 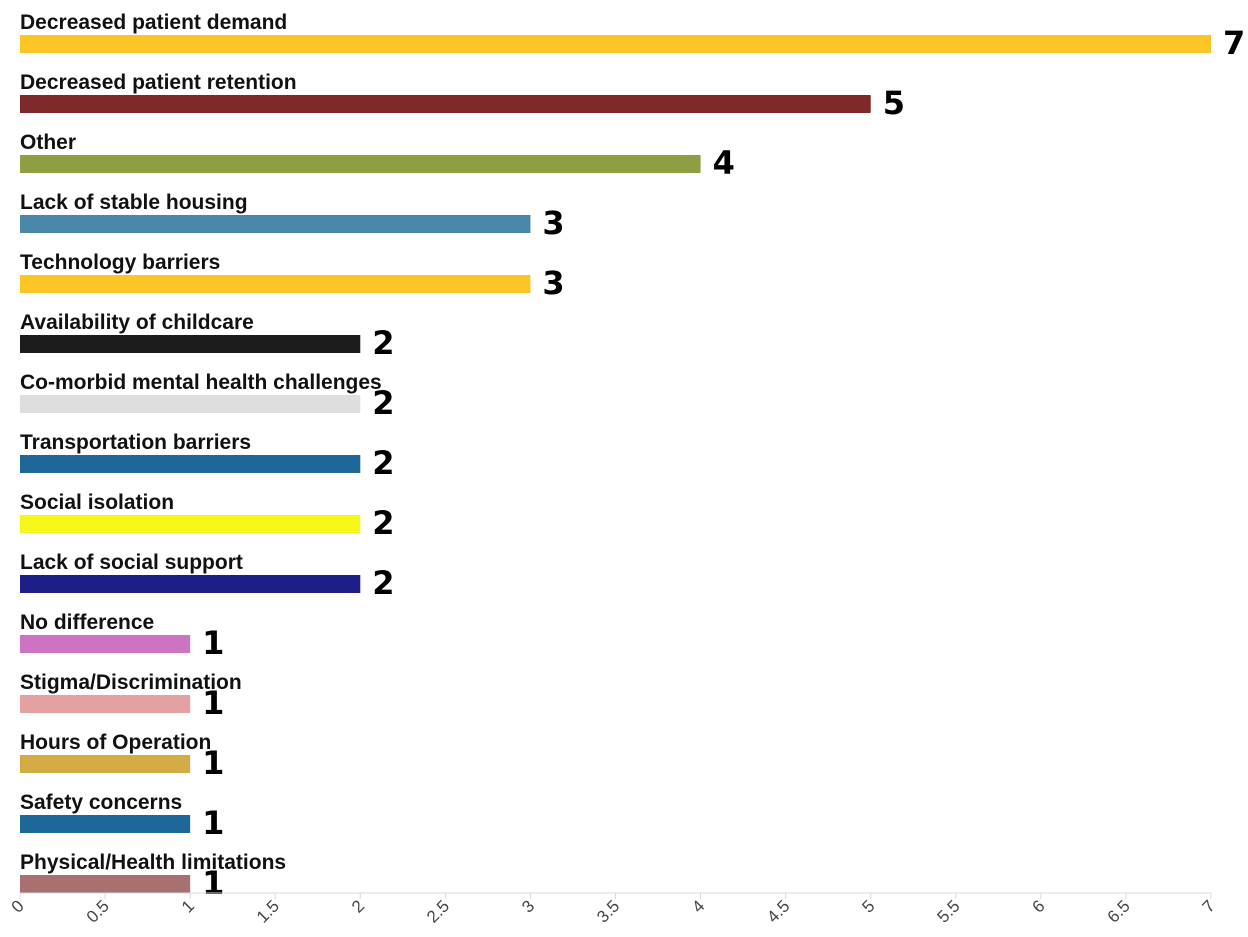 What do you see at coordinates (868, 906) in the screenshot?
I see `x-tick-label: 5` at bounding box center [868, 906].